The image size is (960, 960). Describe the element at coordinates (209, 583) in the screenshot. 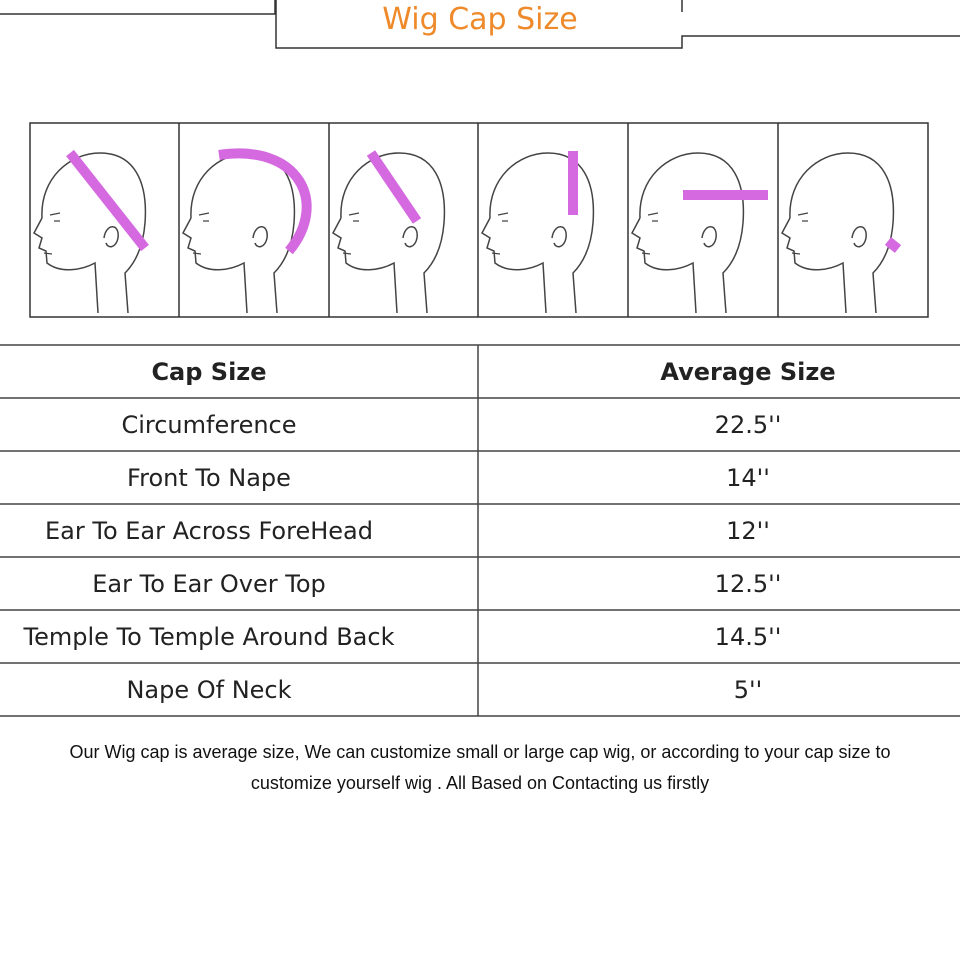

I see `table-cell: Ear To Ear Over Top` at that location.